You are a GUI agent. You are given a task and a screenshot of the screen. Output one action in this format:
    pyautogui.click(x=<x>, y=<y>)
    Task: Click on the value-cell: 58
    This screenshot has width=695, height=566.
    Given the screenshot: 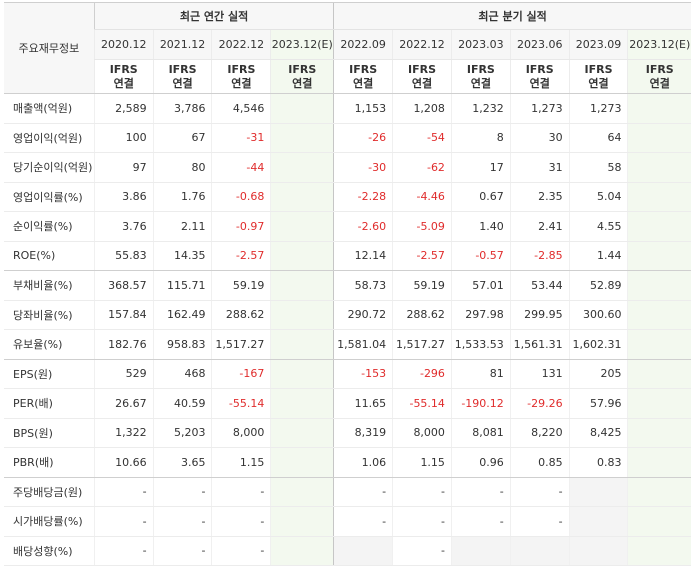 What is the action you would take?
    pyautogui.click(x=598, y=167)
    